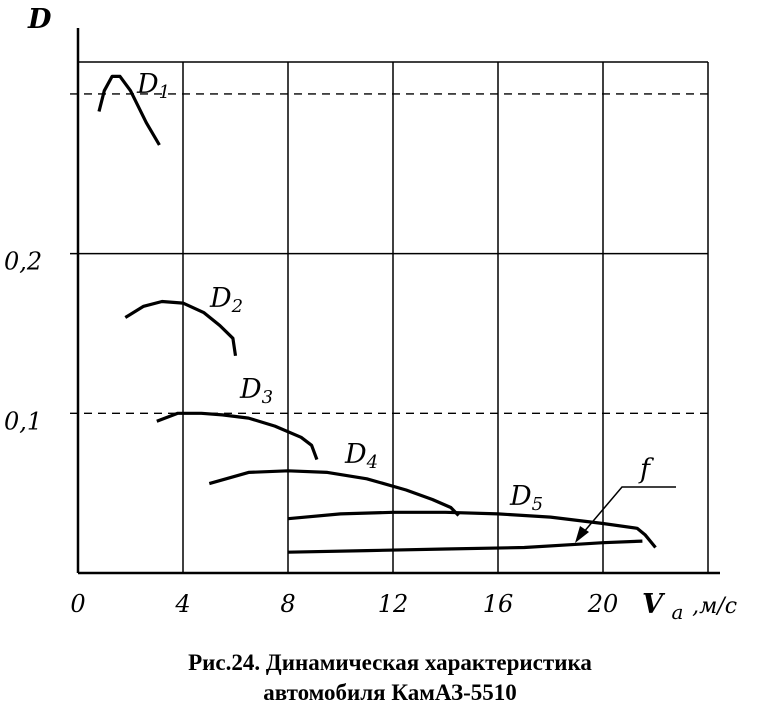 Image resolution: width=780 pixels, height=720 pixels. What do you see at coordinates (181, 328) in the screenshot?
I see `series-line-D2` at bounding box center [181, 328].